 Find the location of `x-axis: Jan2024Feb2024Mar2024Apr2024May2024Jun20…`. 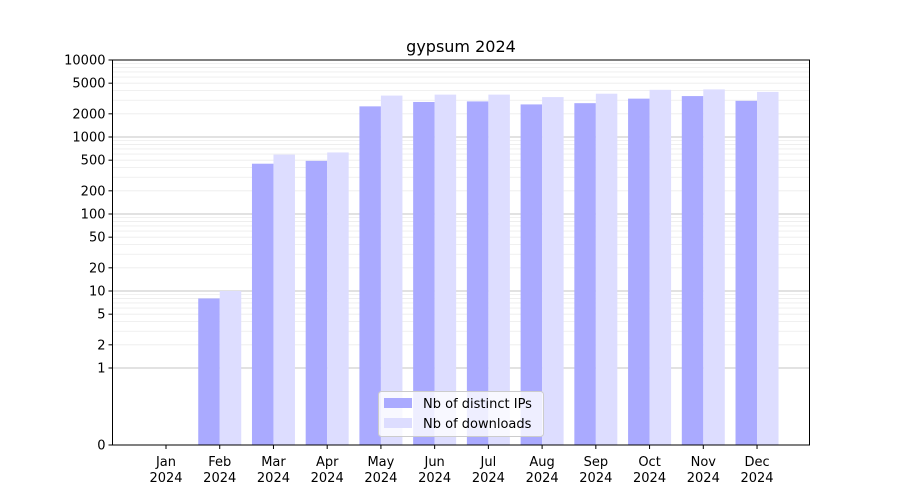

x-axis: Jan2024Feb2024Mar2024Apr2024May2024Jun20… is located at coordinates (461, 465).